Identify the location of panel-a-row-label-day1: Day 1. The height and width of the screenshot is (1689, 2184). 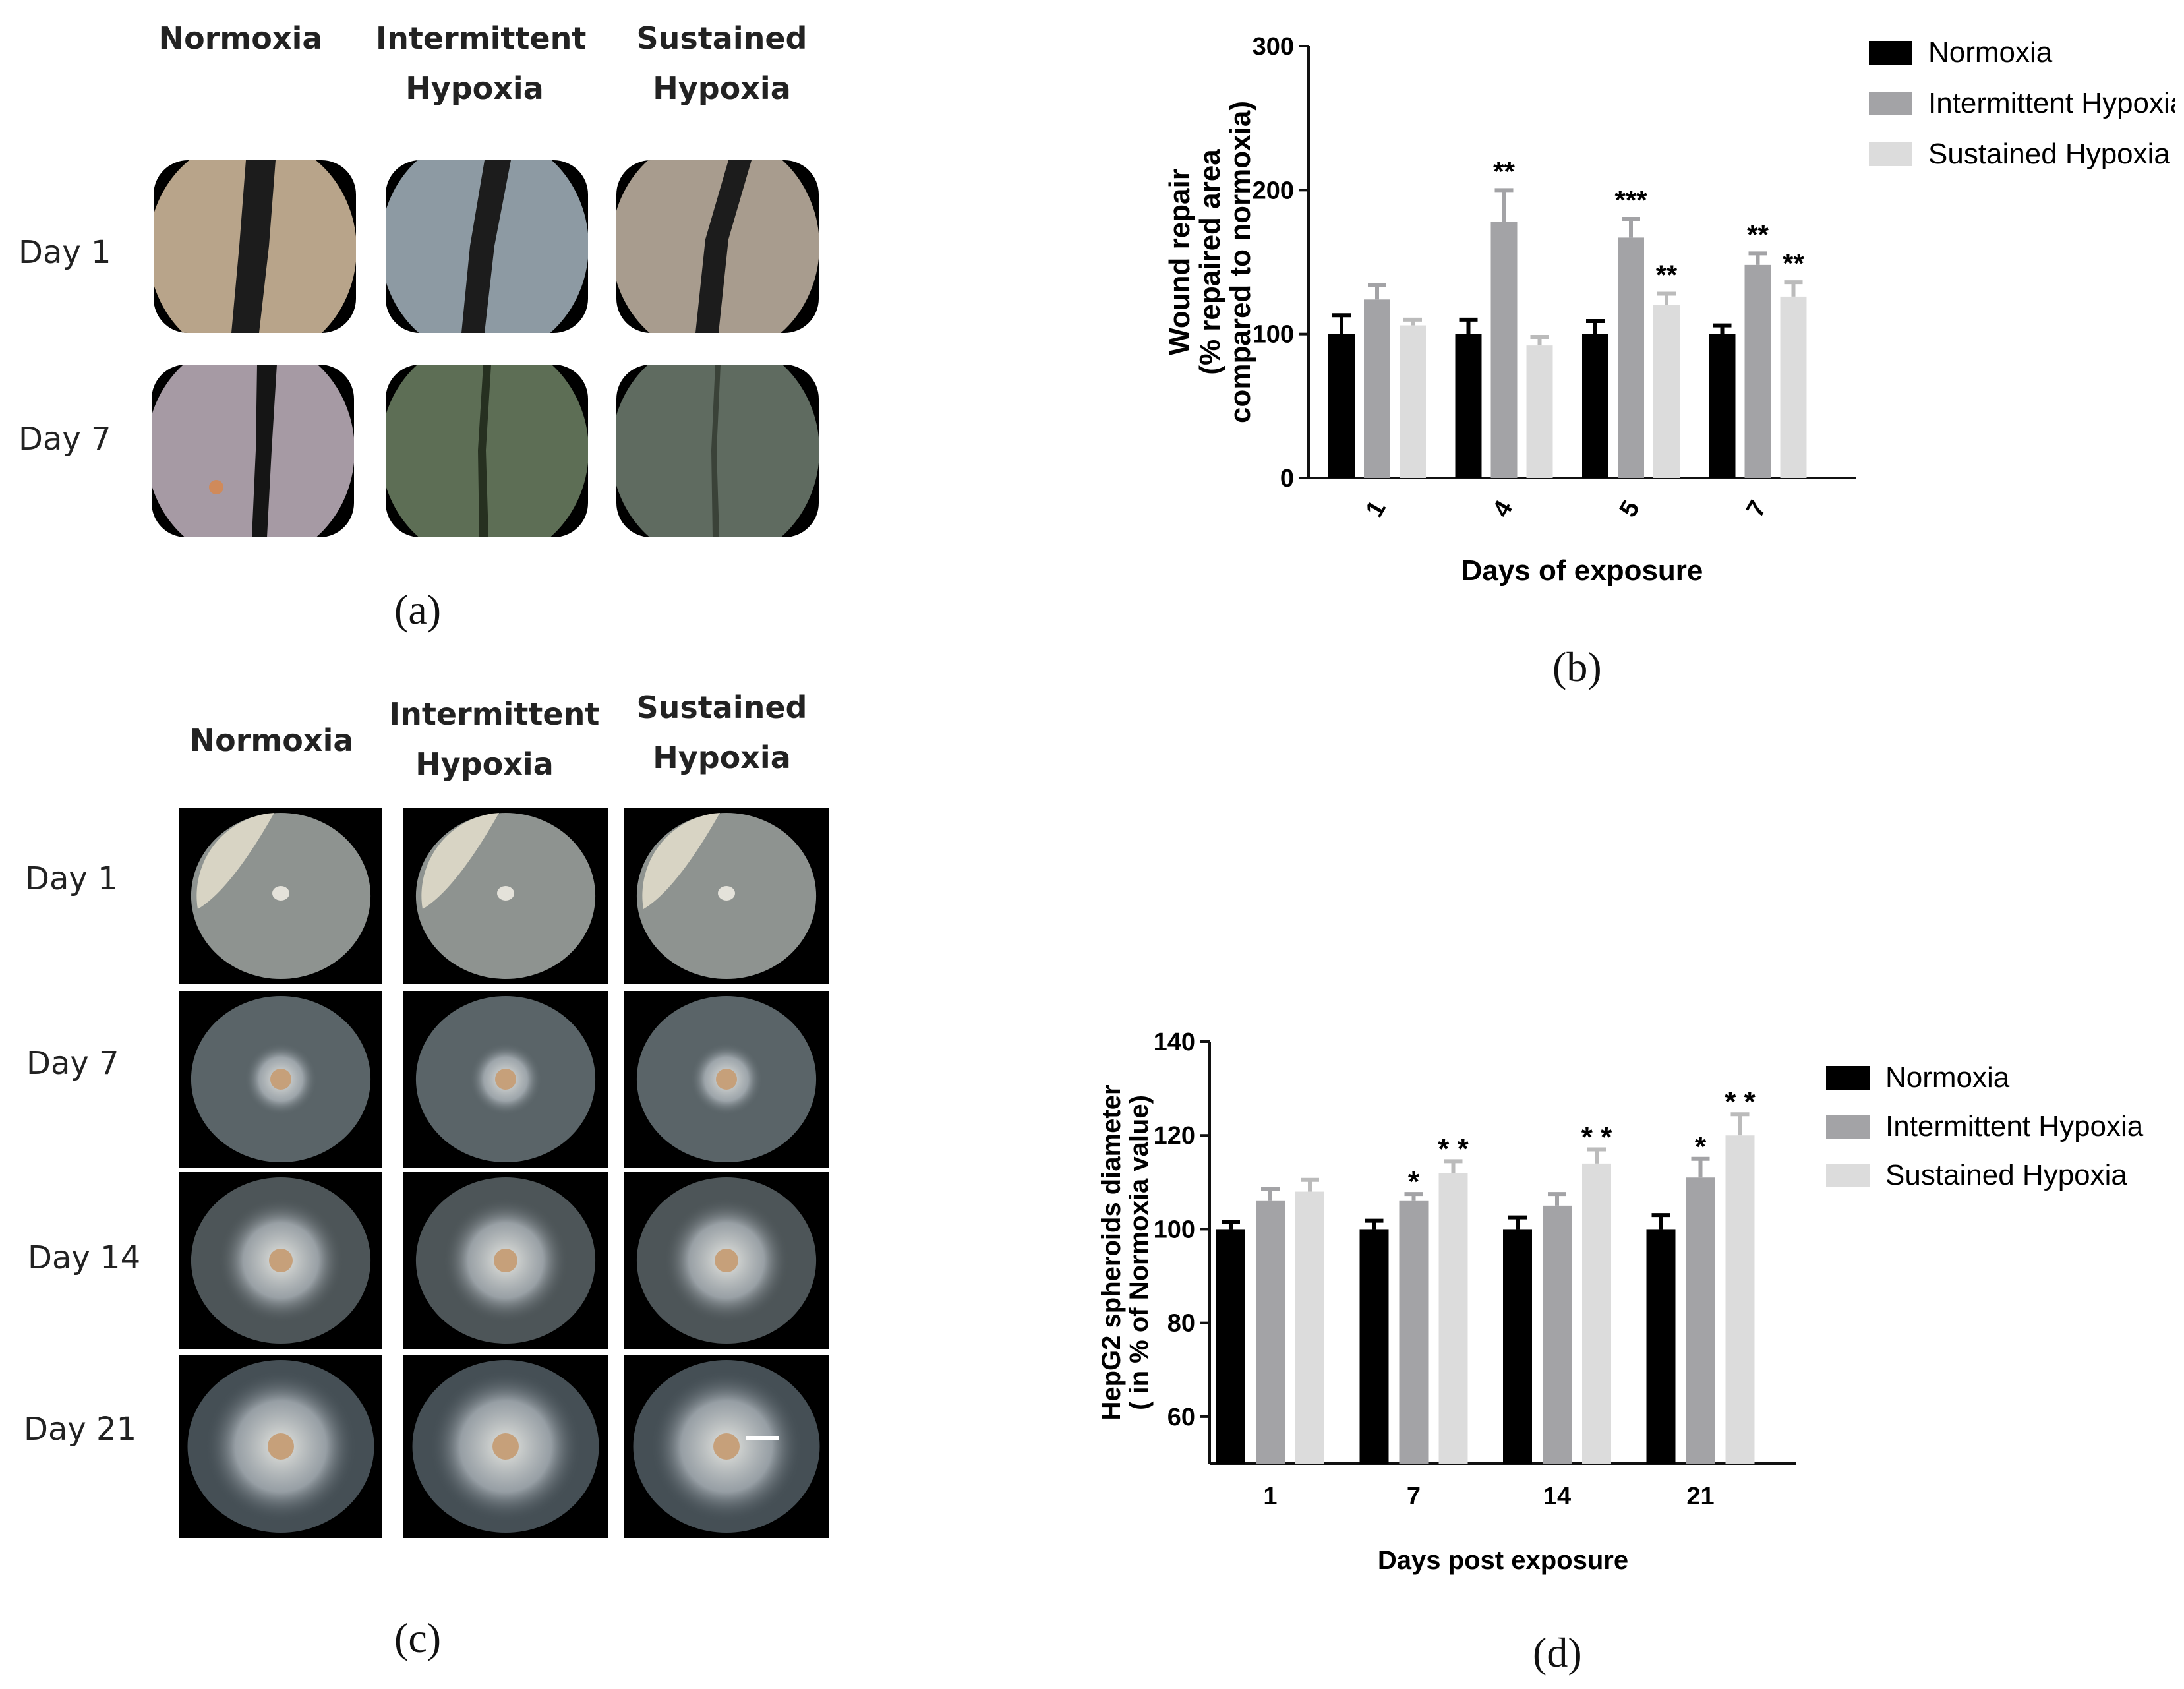
(64, 252).